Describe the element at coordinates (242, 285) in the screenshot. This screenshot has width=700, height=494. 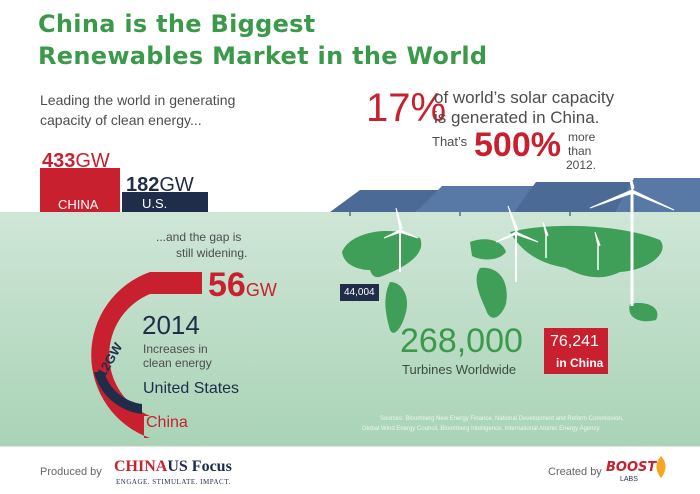
I see `china-increase-value: 56GW` at that location.